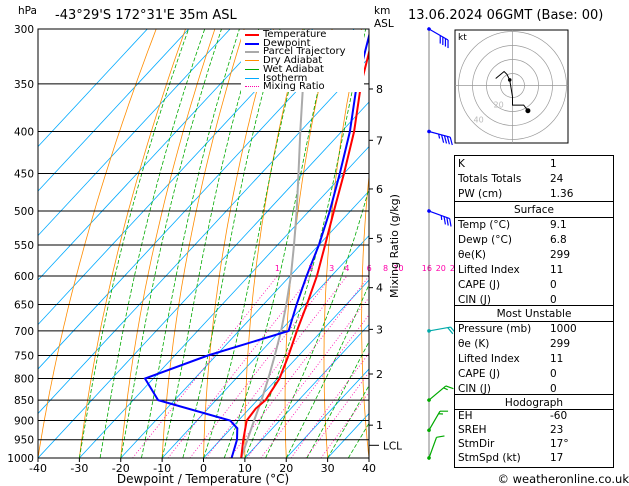  What do you see at coordinates (379, 140) in the screenshot?
I see `km-tick-label: 7` at bounding box center [379, 140].